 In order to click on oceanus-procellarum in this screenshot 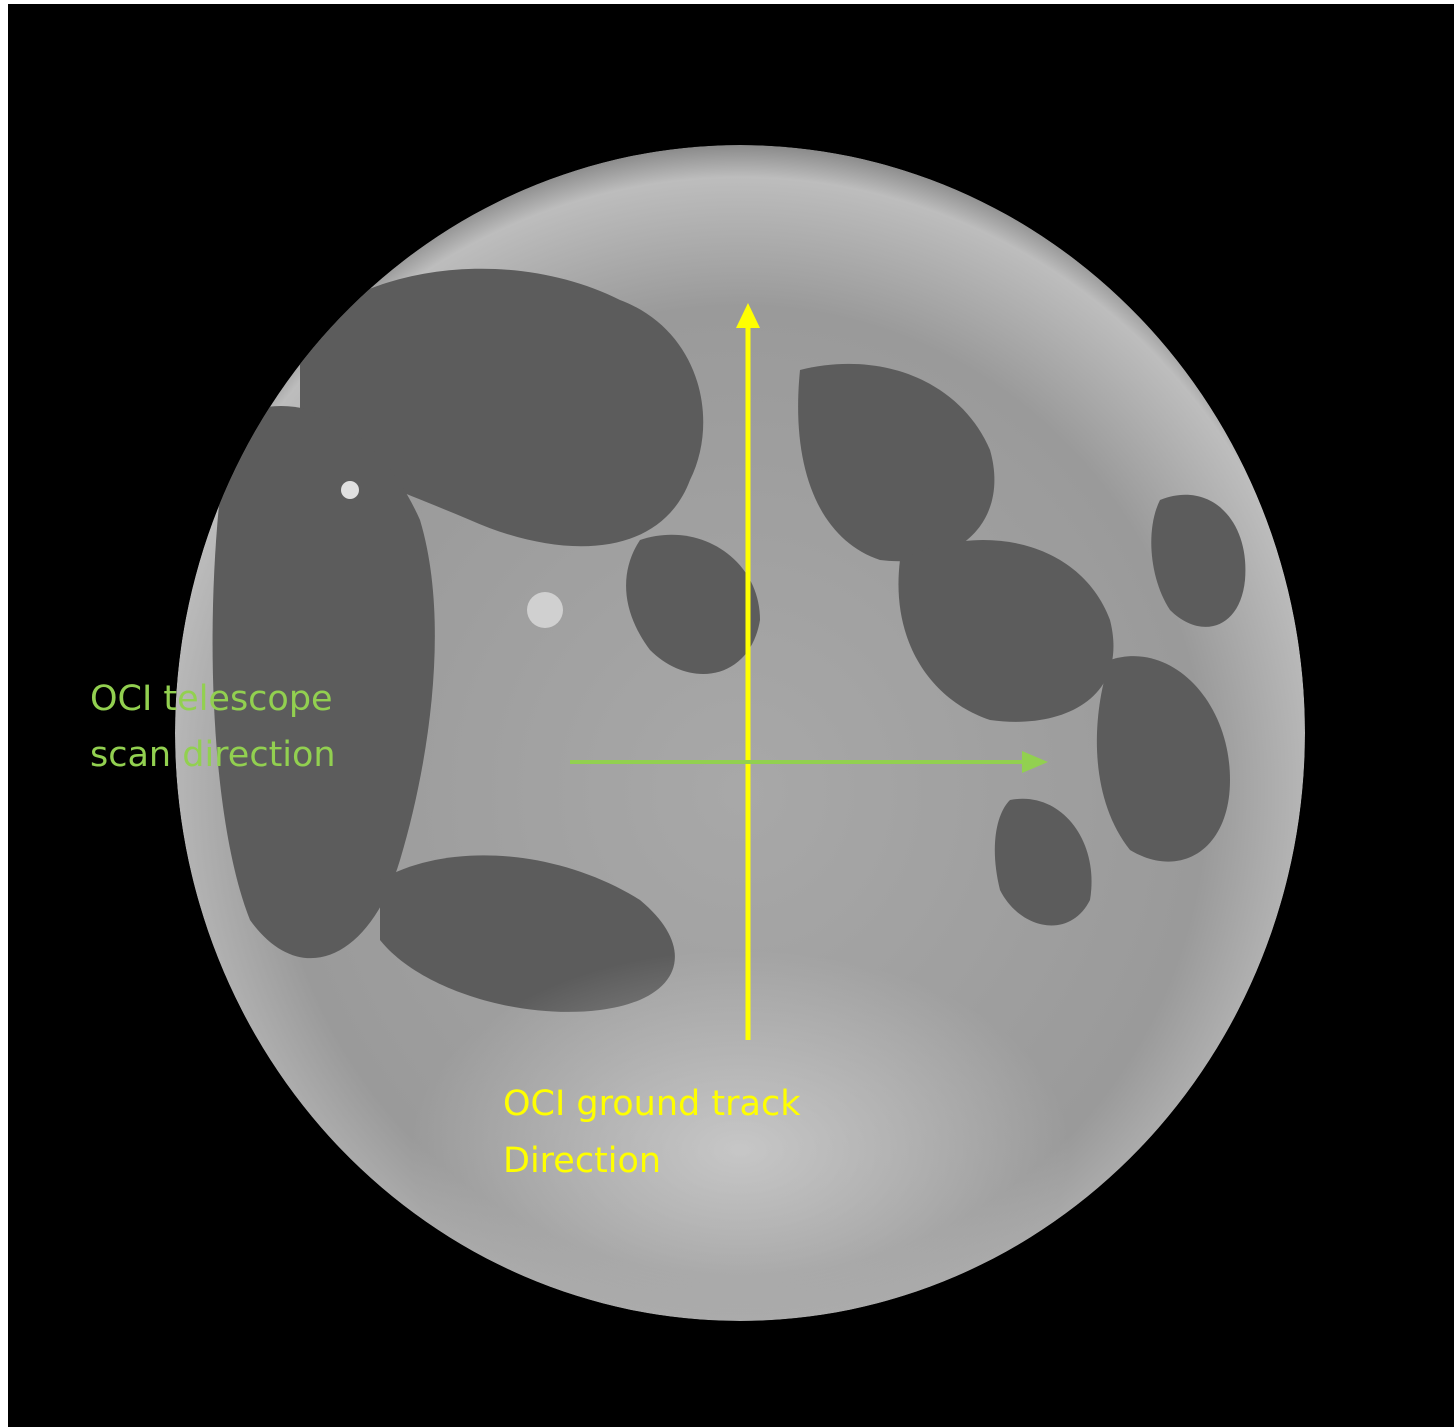, I will do `click(323, 682)`.